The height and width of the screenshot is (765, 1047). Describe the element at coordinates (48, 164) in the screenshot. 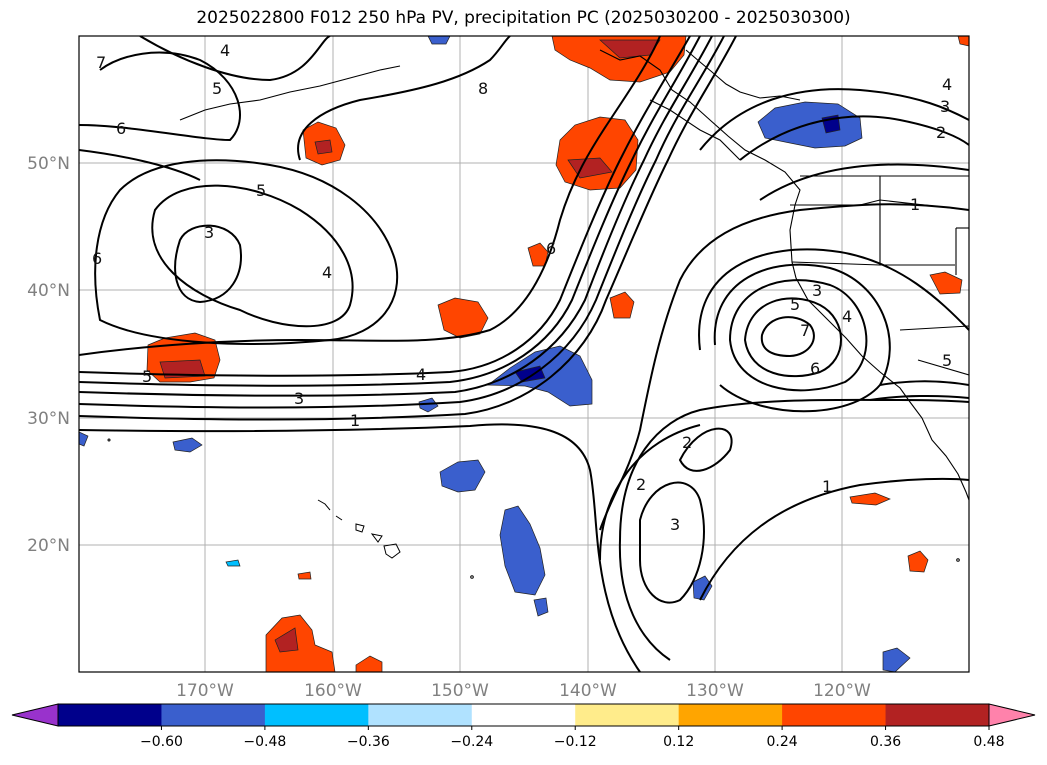

I see `lat-label: 50°N` at that location.